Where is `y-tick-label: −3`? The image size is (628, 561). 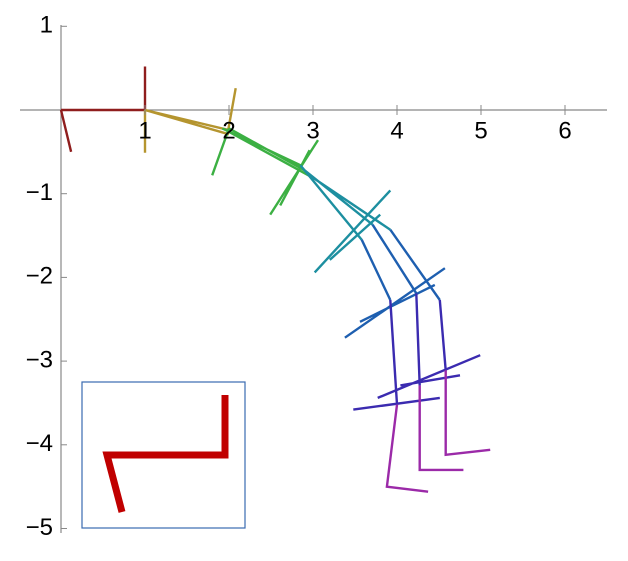
y-tick-label: −3 is located at coordinates (39, 359).